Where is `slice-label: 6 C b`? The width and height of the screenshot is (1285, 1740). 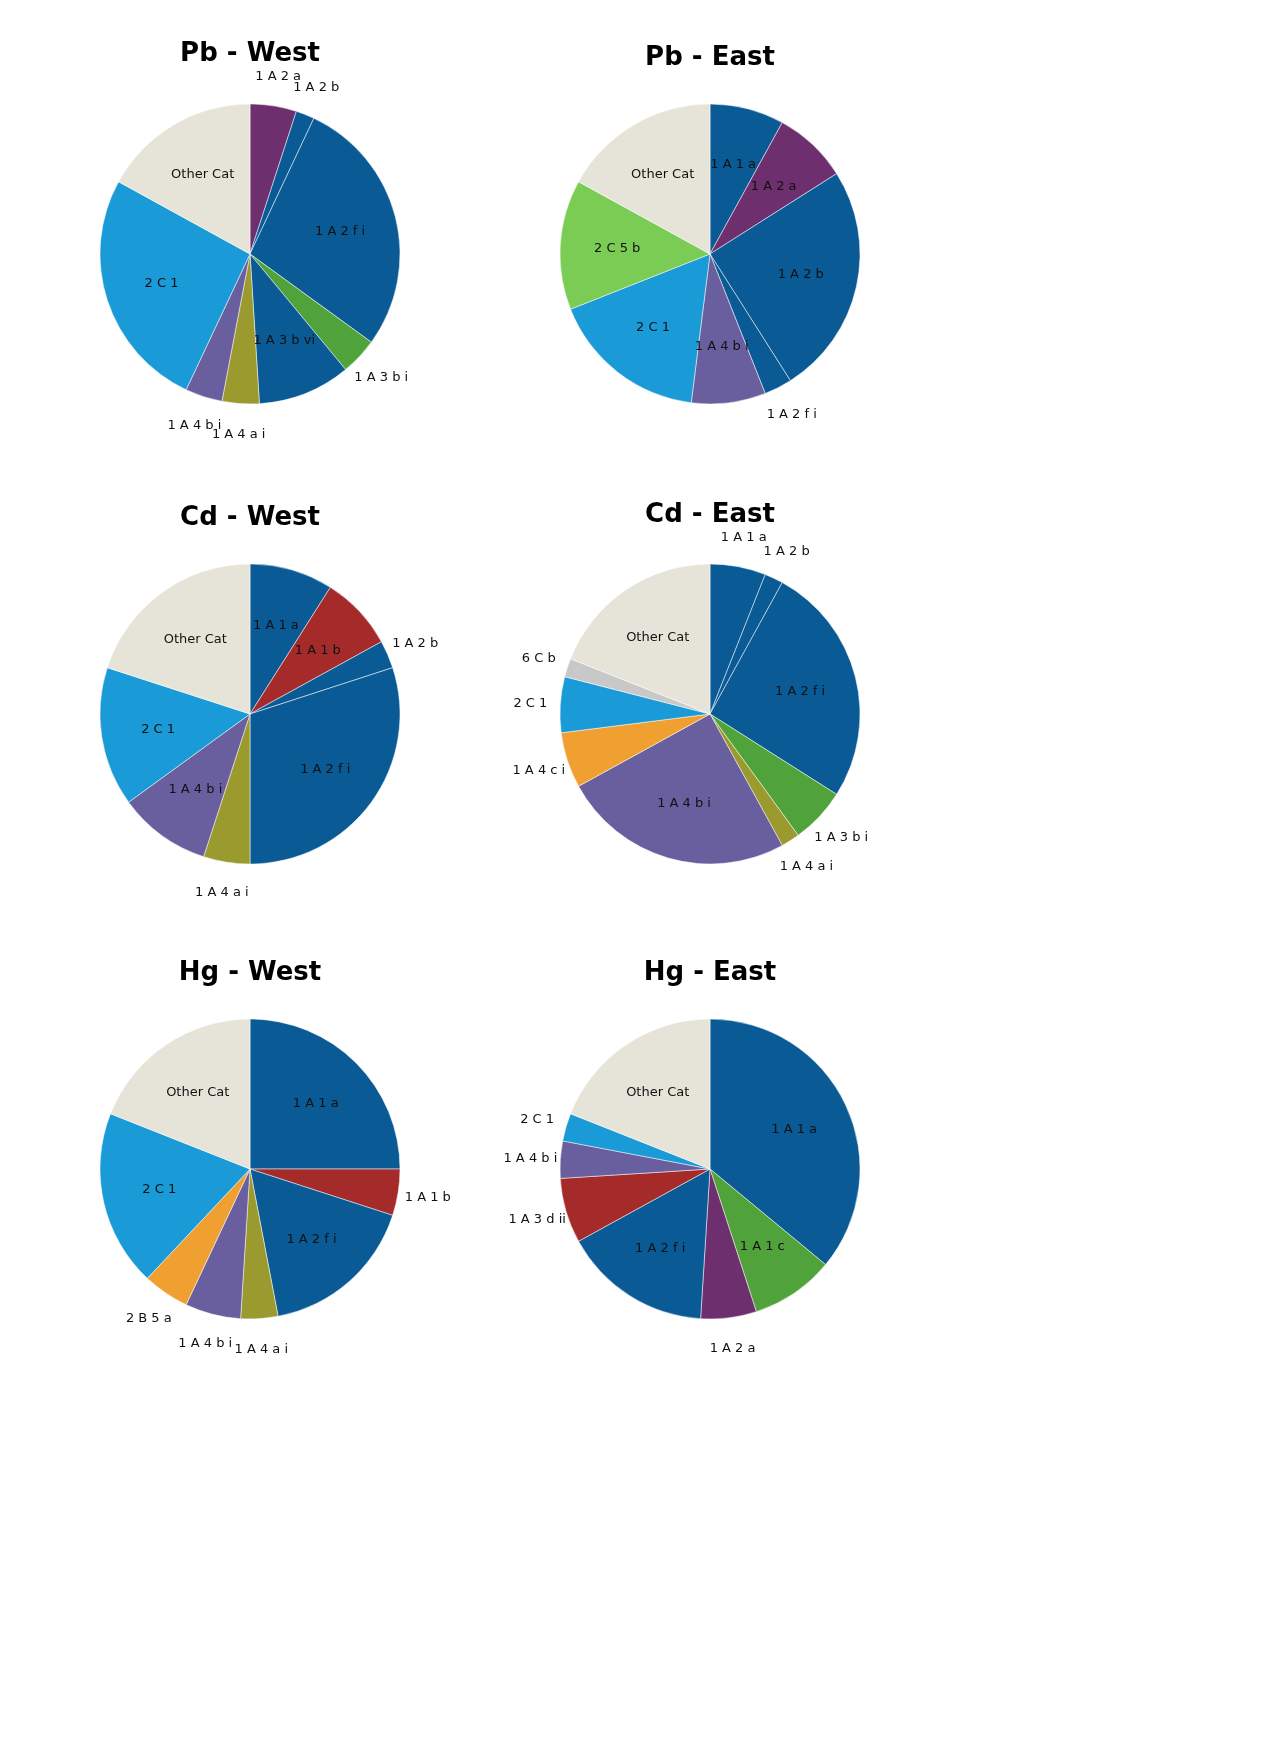 slice-label: 6 C b is located at coordinates (538, 658).